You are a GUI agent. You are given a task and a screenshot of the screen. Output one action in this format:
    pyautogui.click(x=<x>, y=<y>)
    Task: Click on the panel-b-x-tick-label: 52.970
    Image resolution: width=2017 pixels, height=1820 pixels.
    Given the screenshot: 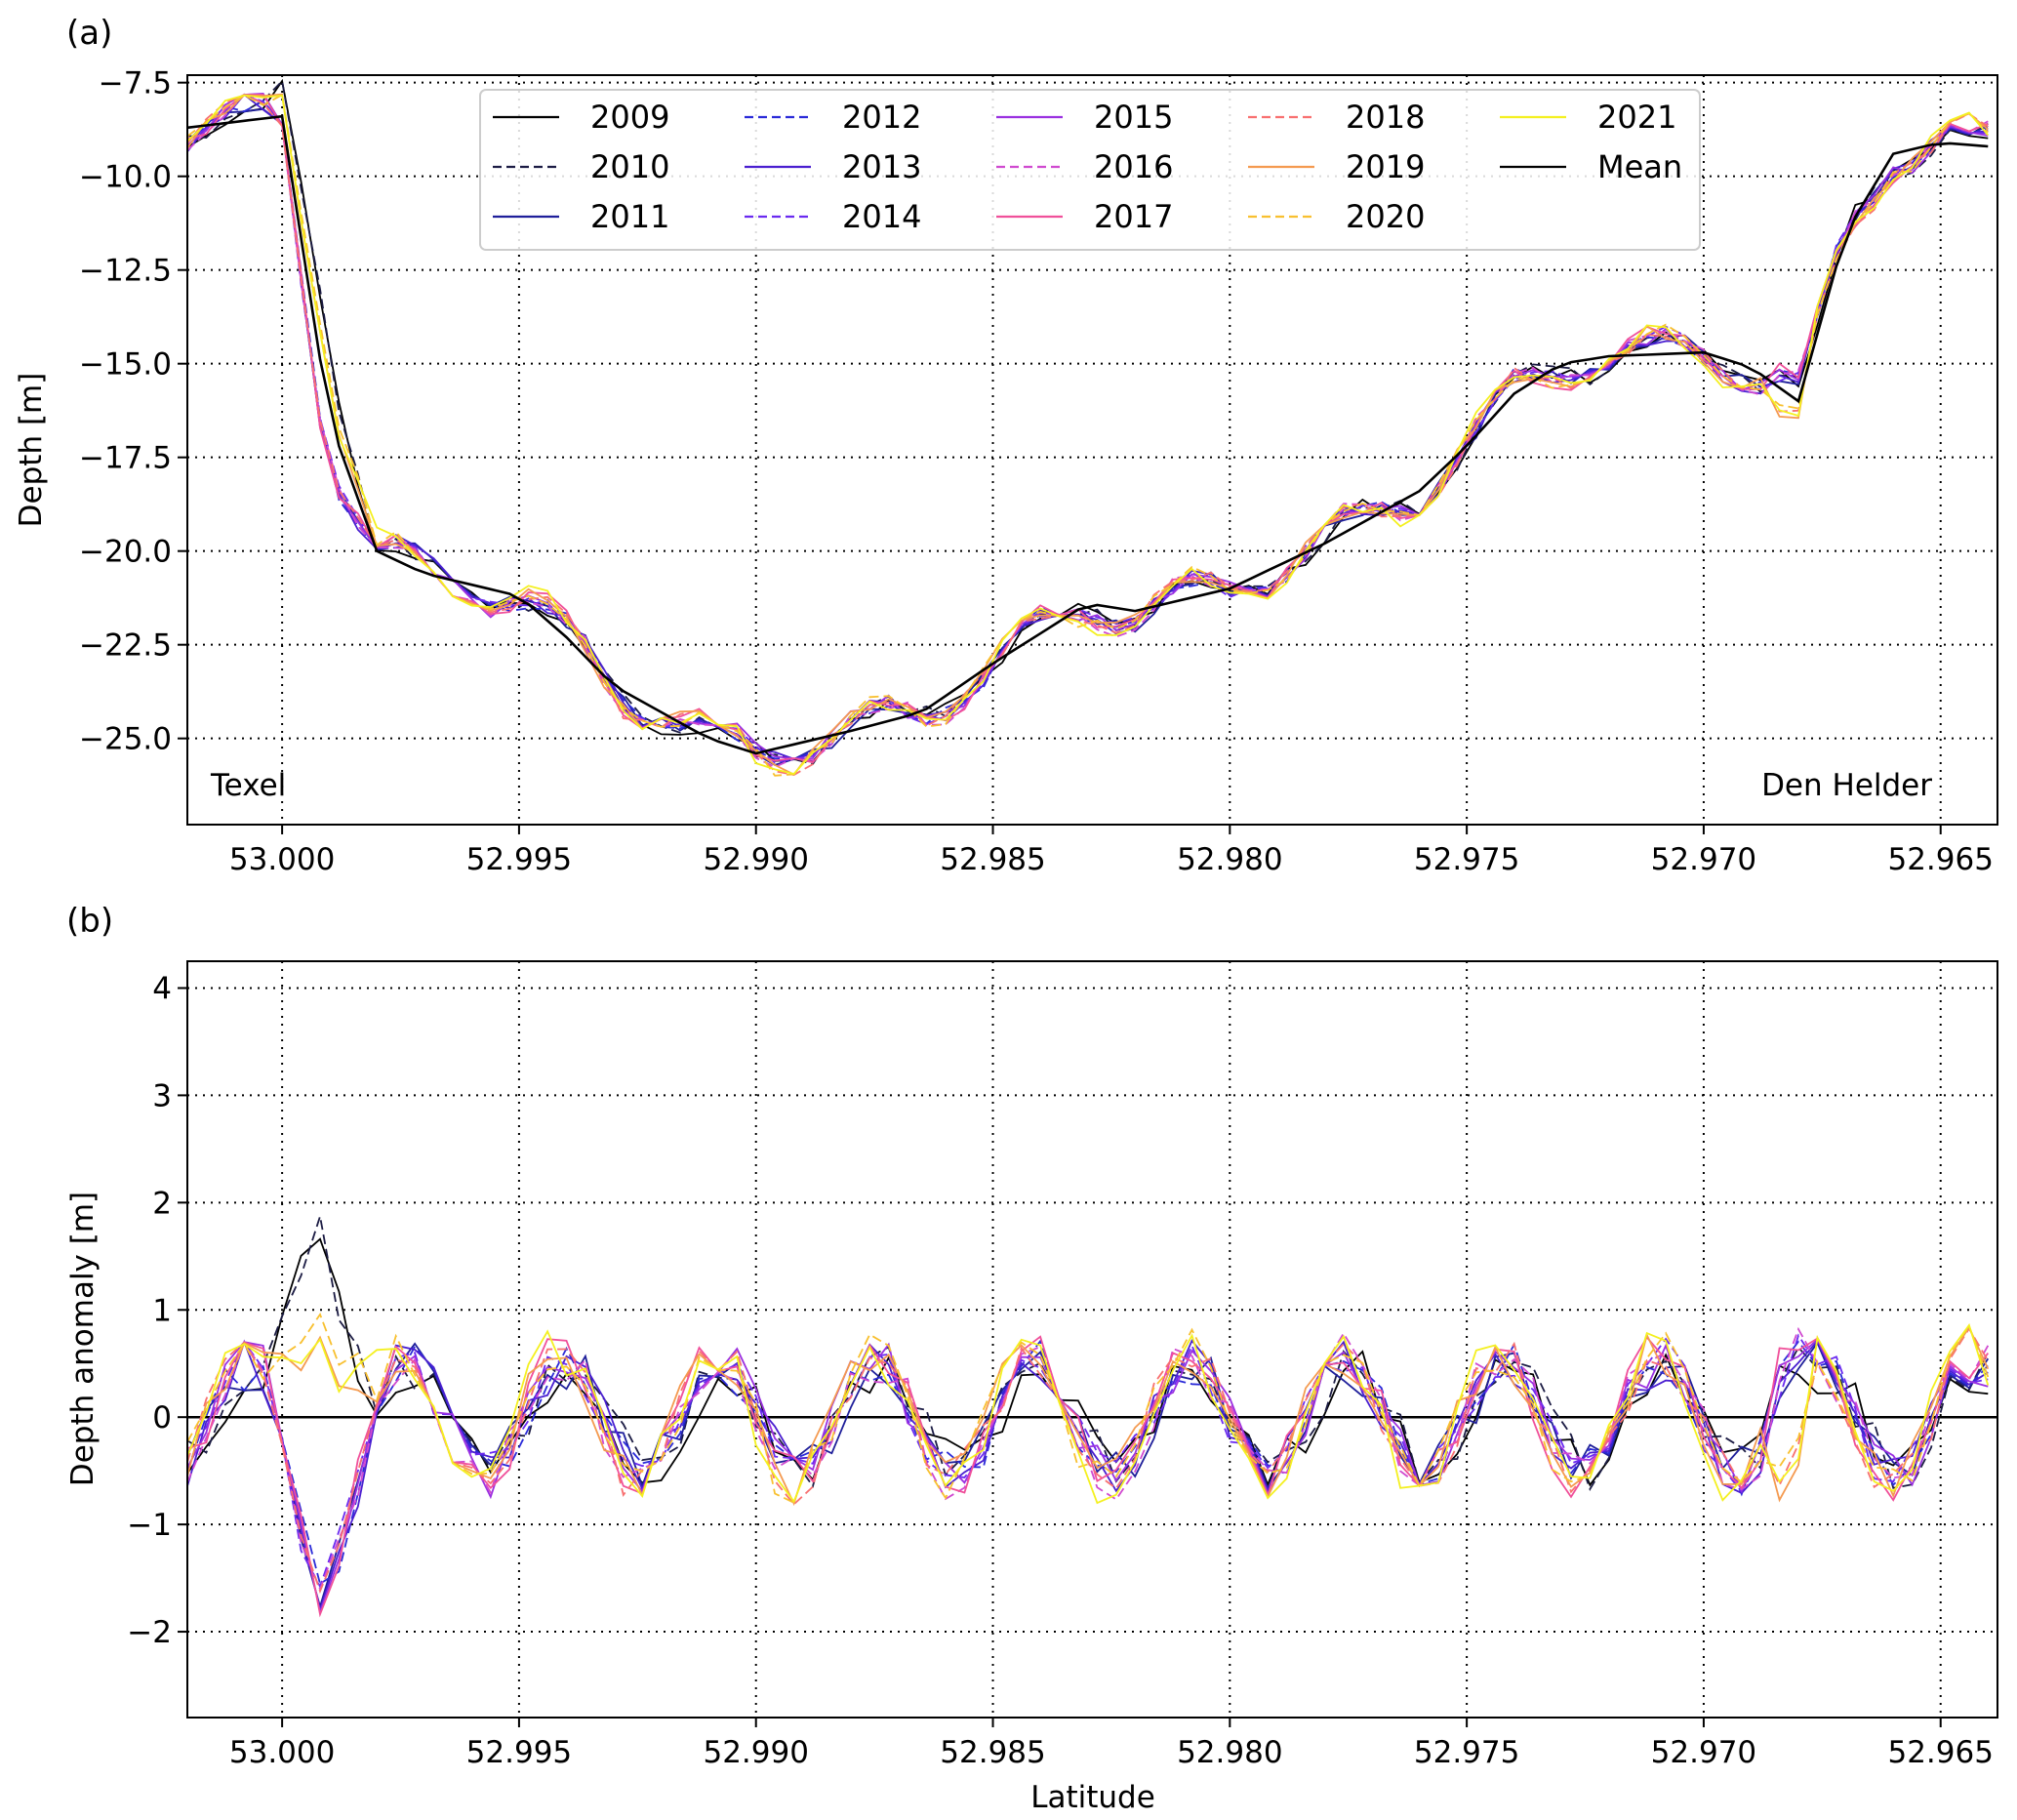 What is the action you would take?
    pyautogui.click(x=1703, y=1752)
    